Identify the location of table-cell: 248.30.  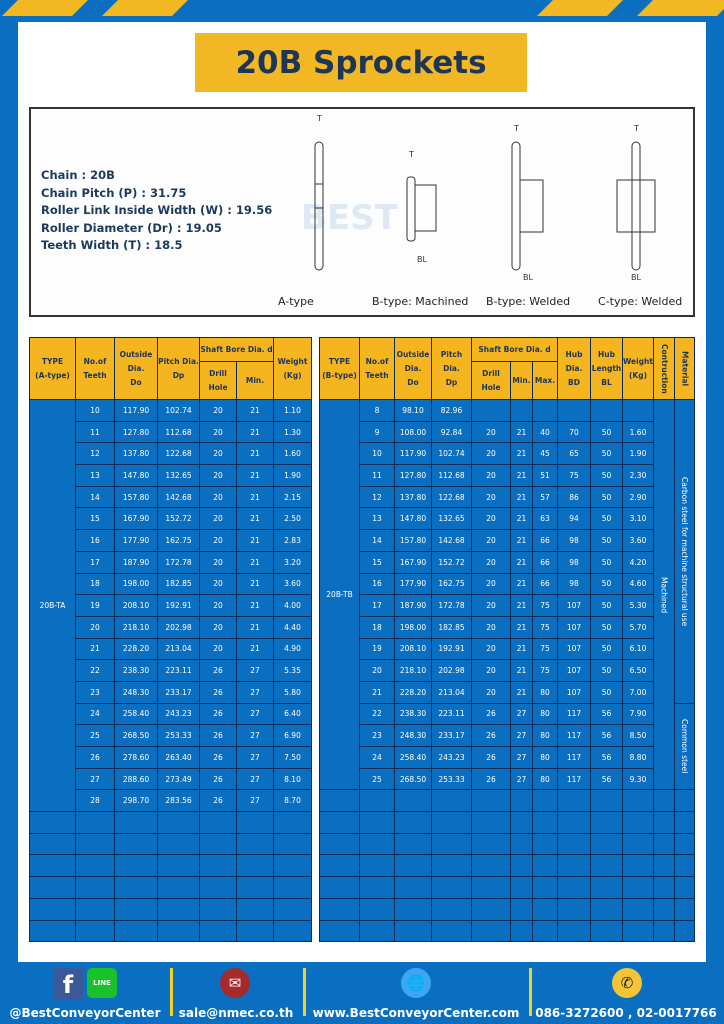
(136, 692).